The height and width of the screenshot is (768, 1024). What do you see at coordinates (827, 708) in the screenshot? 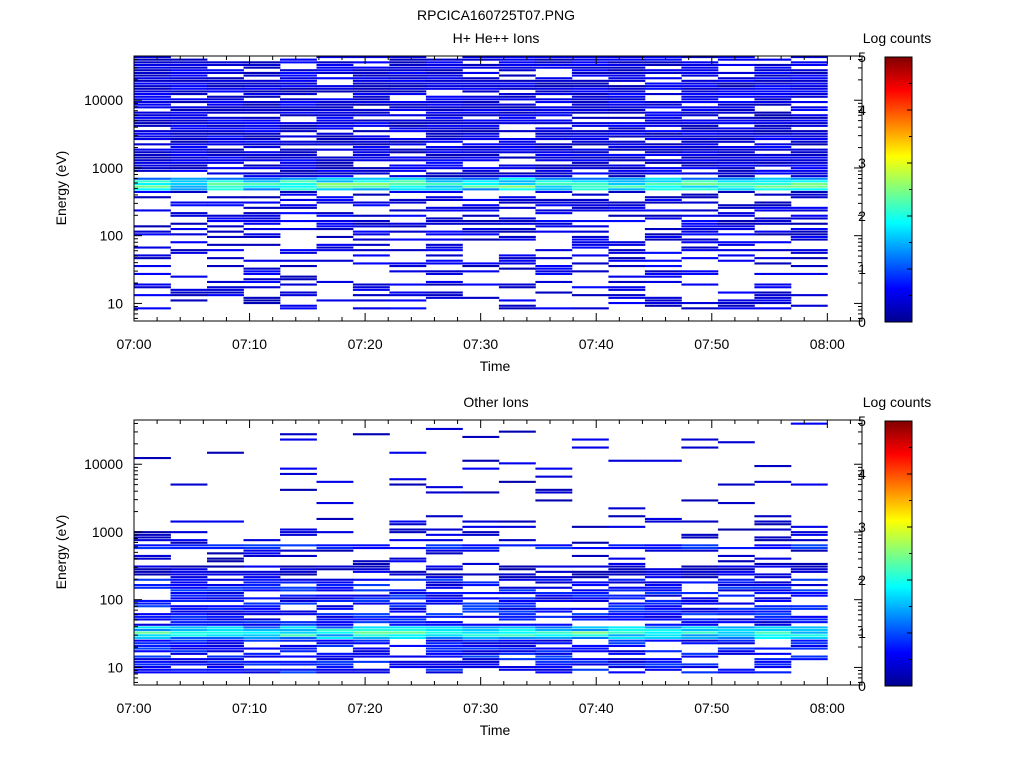
I see `x-tick-label: 08:00` at bounding box center [827, 708].